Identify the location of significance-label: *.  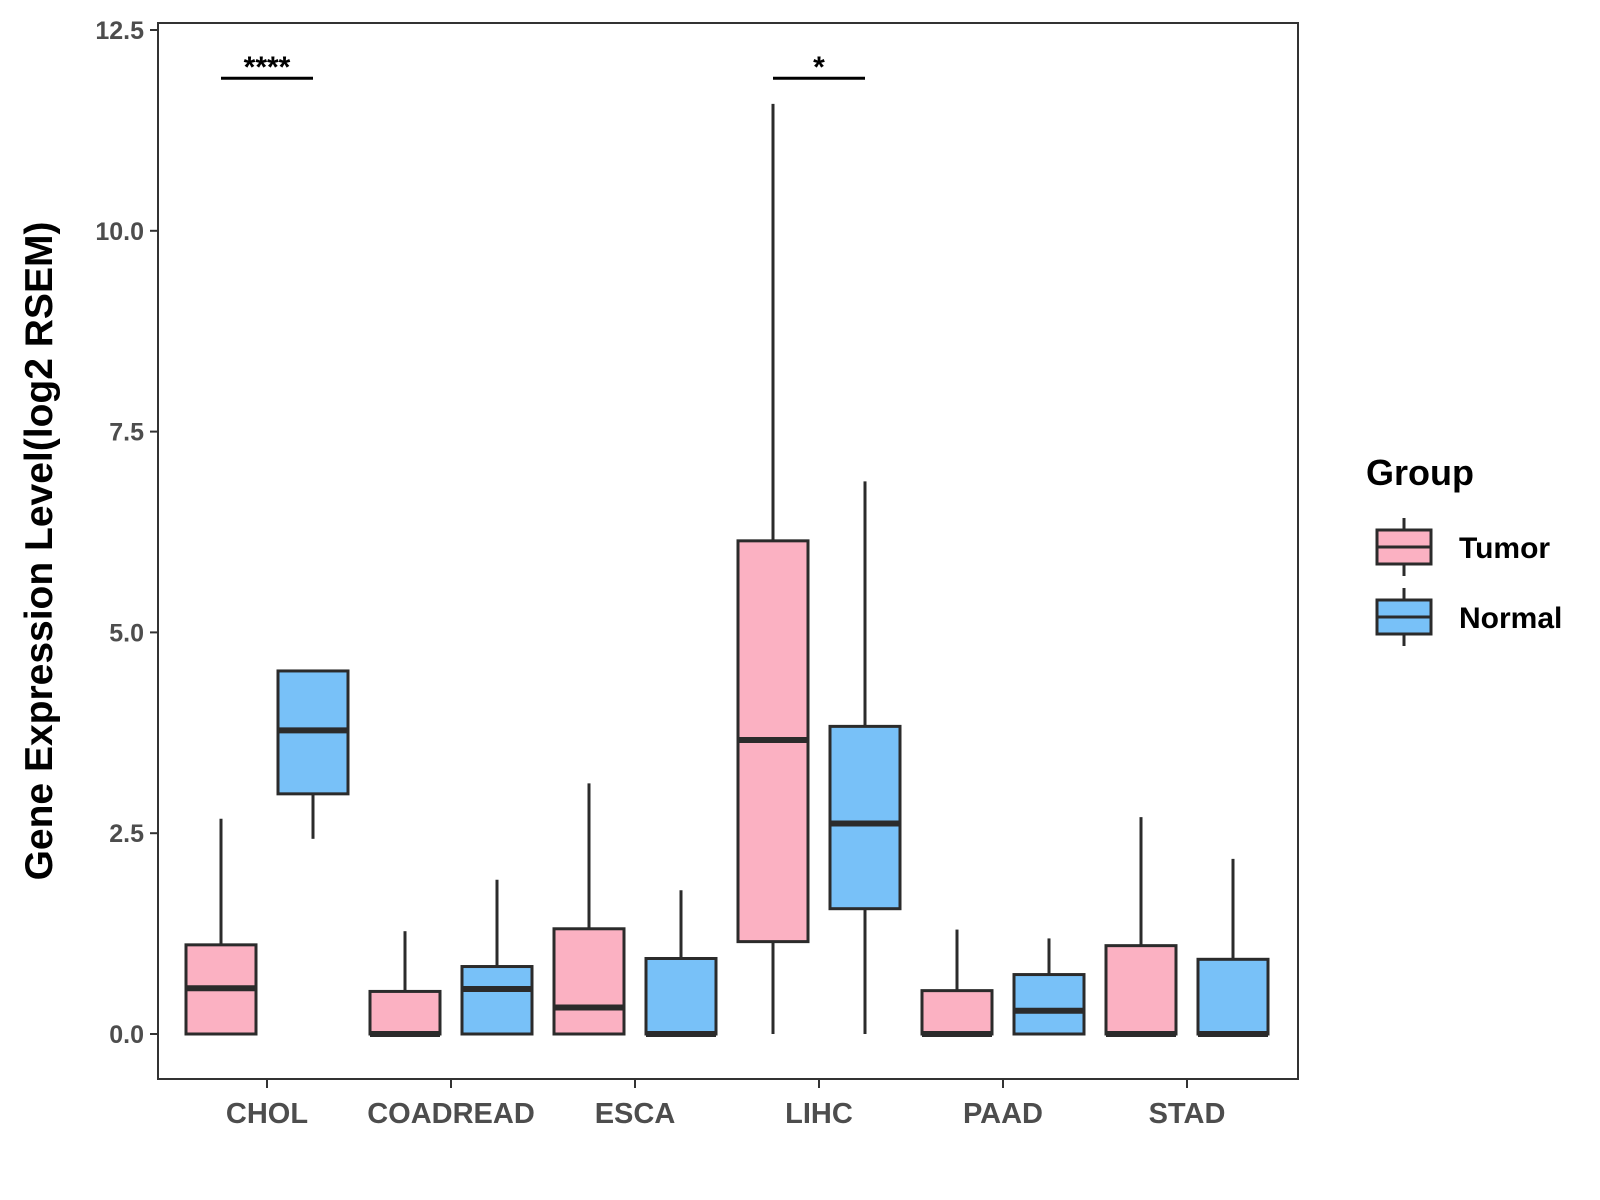
(819, 67).